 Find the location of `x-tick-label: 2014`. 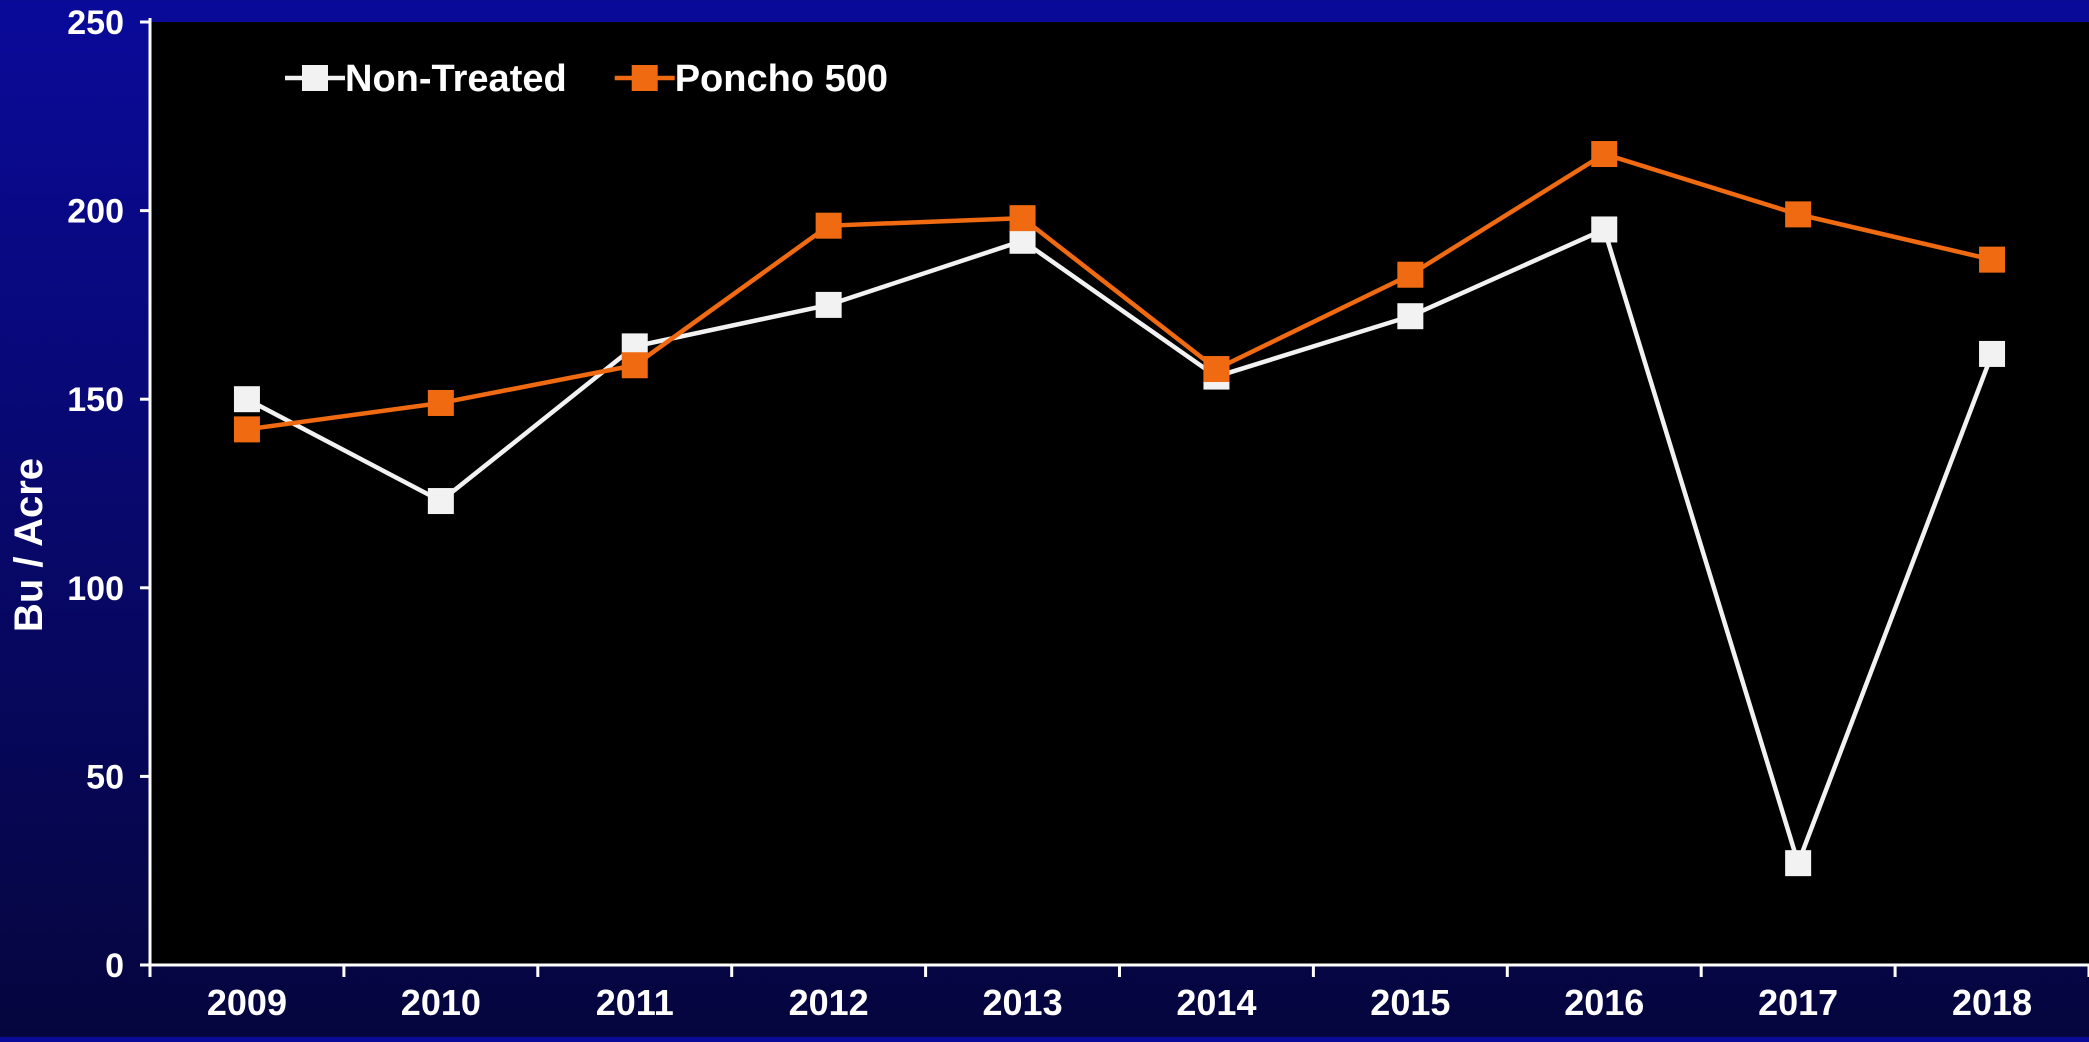

x-tick-label: 2014 is located at coordinates (1216, 1002).